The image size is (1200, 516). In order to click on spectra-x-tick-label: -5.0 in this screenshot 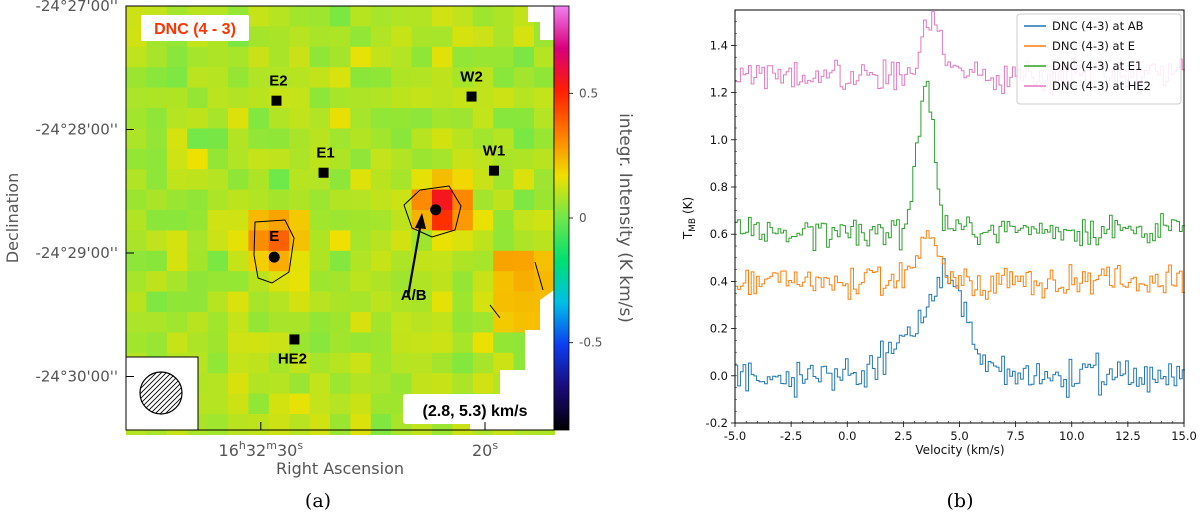, I will do `click(735, 436)`.